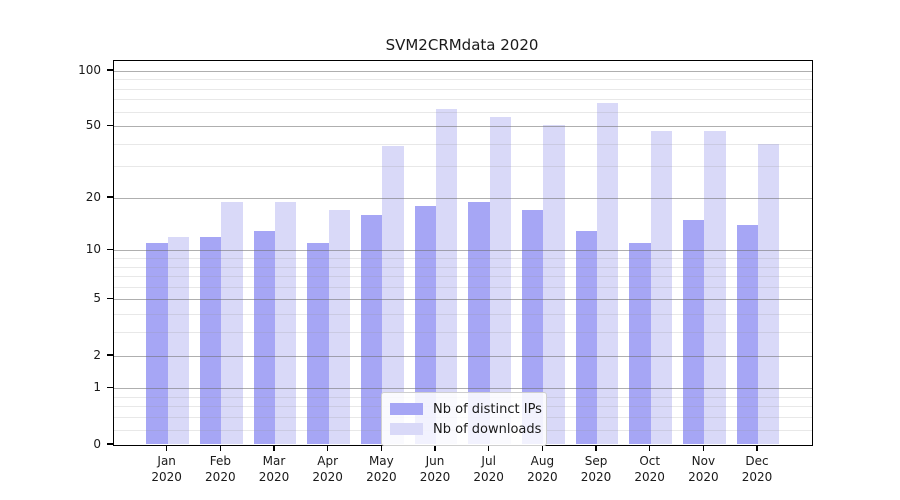  Describe the element at coordinates (97, 387) in the screenshot. I see `y-tick-label: 1` at that location.